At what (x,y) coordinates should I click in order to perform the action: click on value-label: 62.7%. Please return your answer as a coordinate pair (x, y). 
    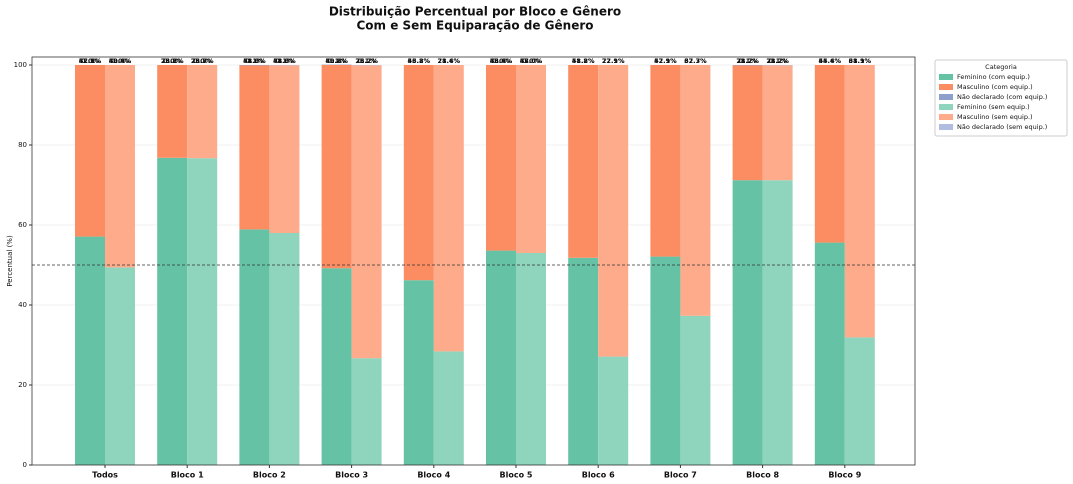
    Looking at the image, I should click on (695, 61).